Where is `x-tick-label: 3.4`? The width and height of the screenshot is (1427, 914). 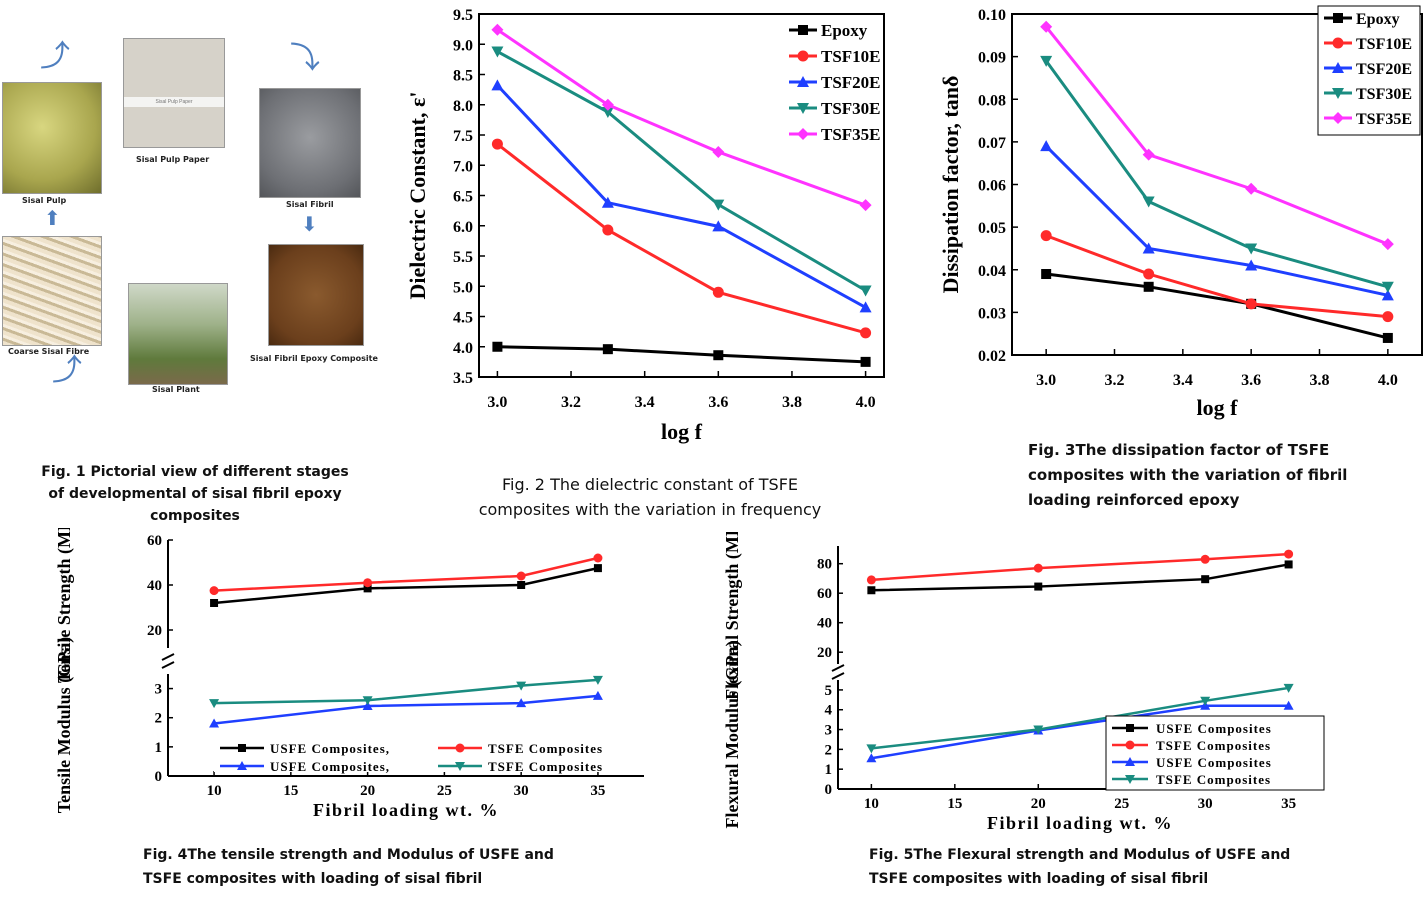 x-tick-label: 3.4 is located at coordinates (1183, 380).